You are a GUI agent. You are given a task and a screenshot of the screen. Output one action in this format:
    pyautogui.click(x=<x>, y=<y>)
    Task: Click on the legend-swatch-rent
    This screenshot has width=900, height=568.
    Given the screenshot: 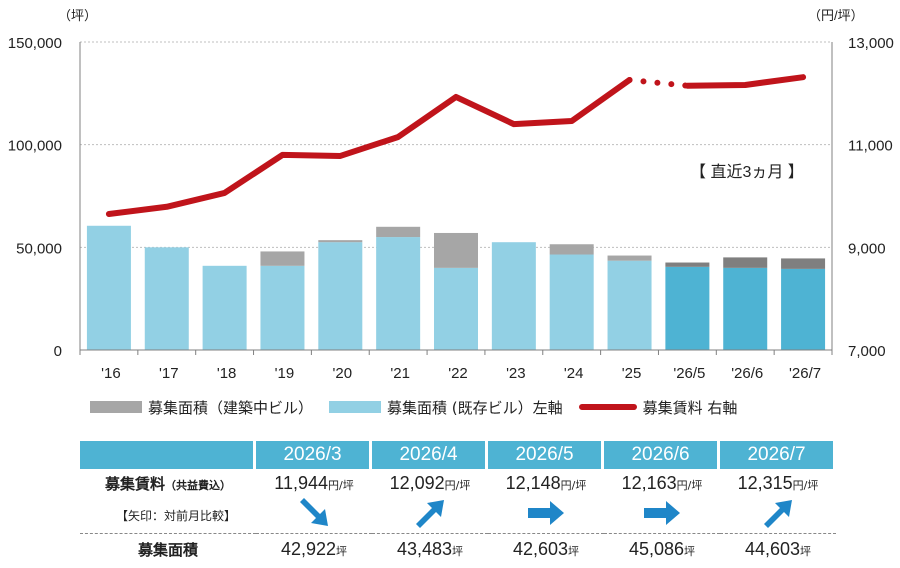 What is the action you would take?
    pyautogui.click(x=607, y=407)
    